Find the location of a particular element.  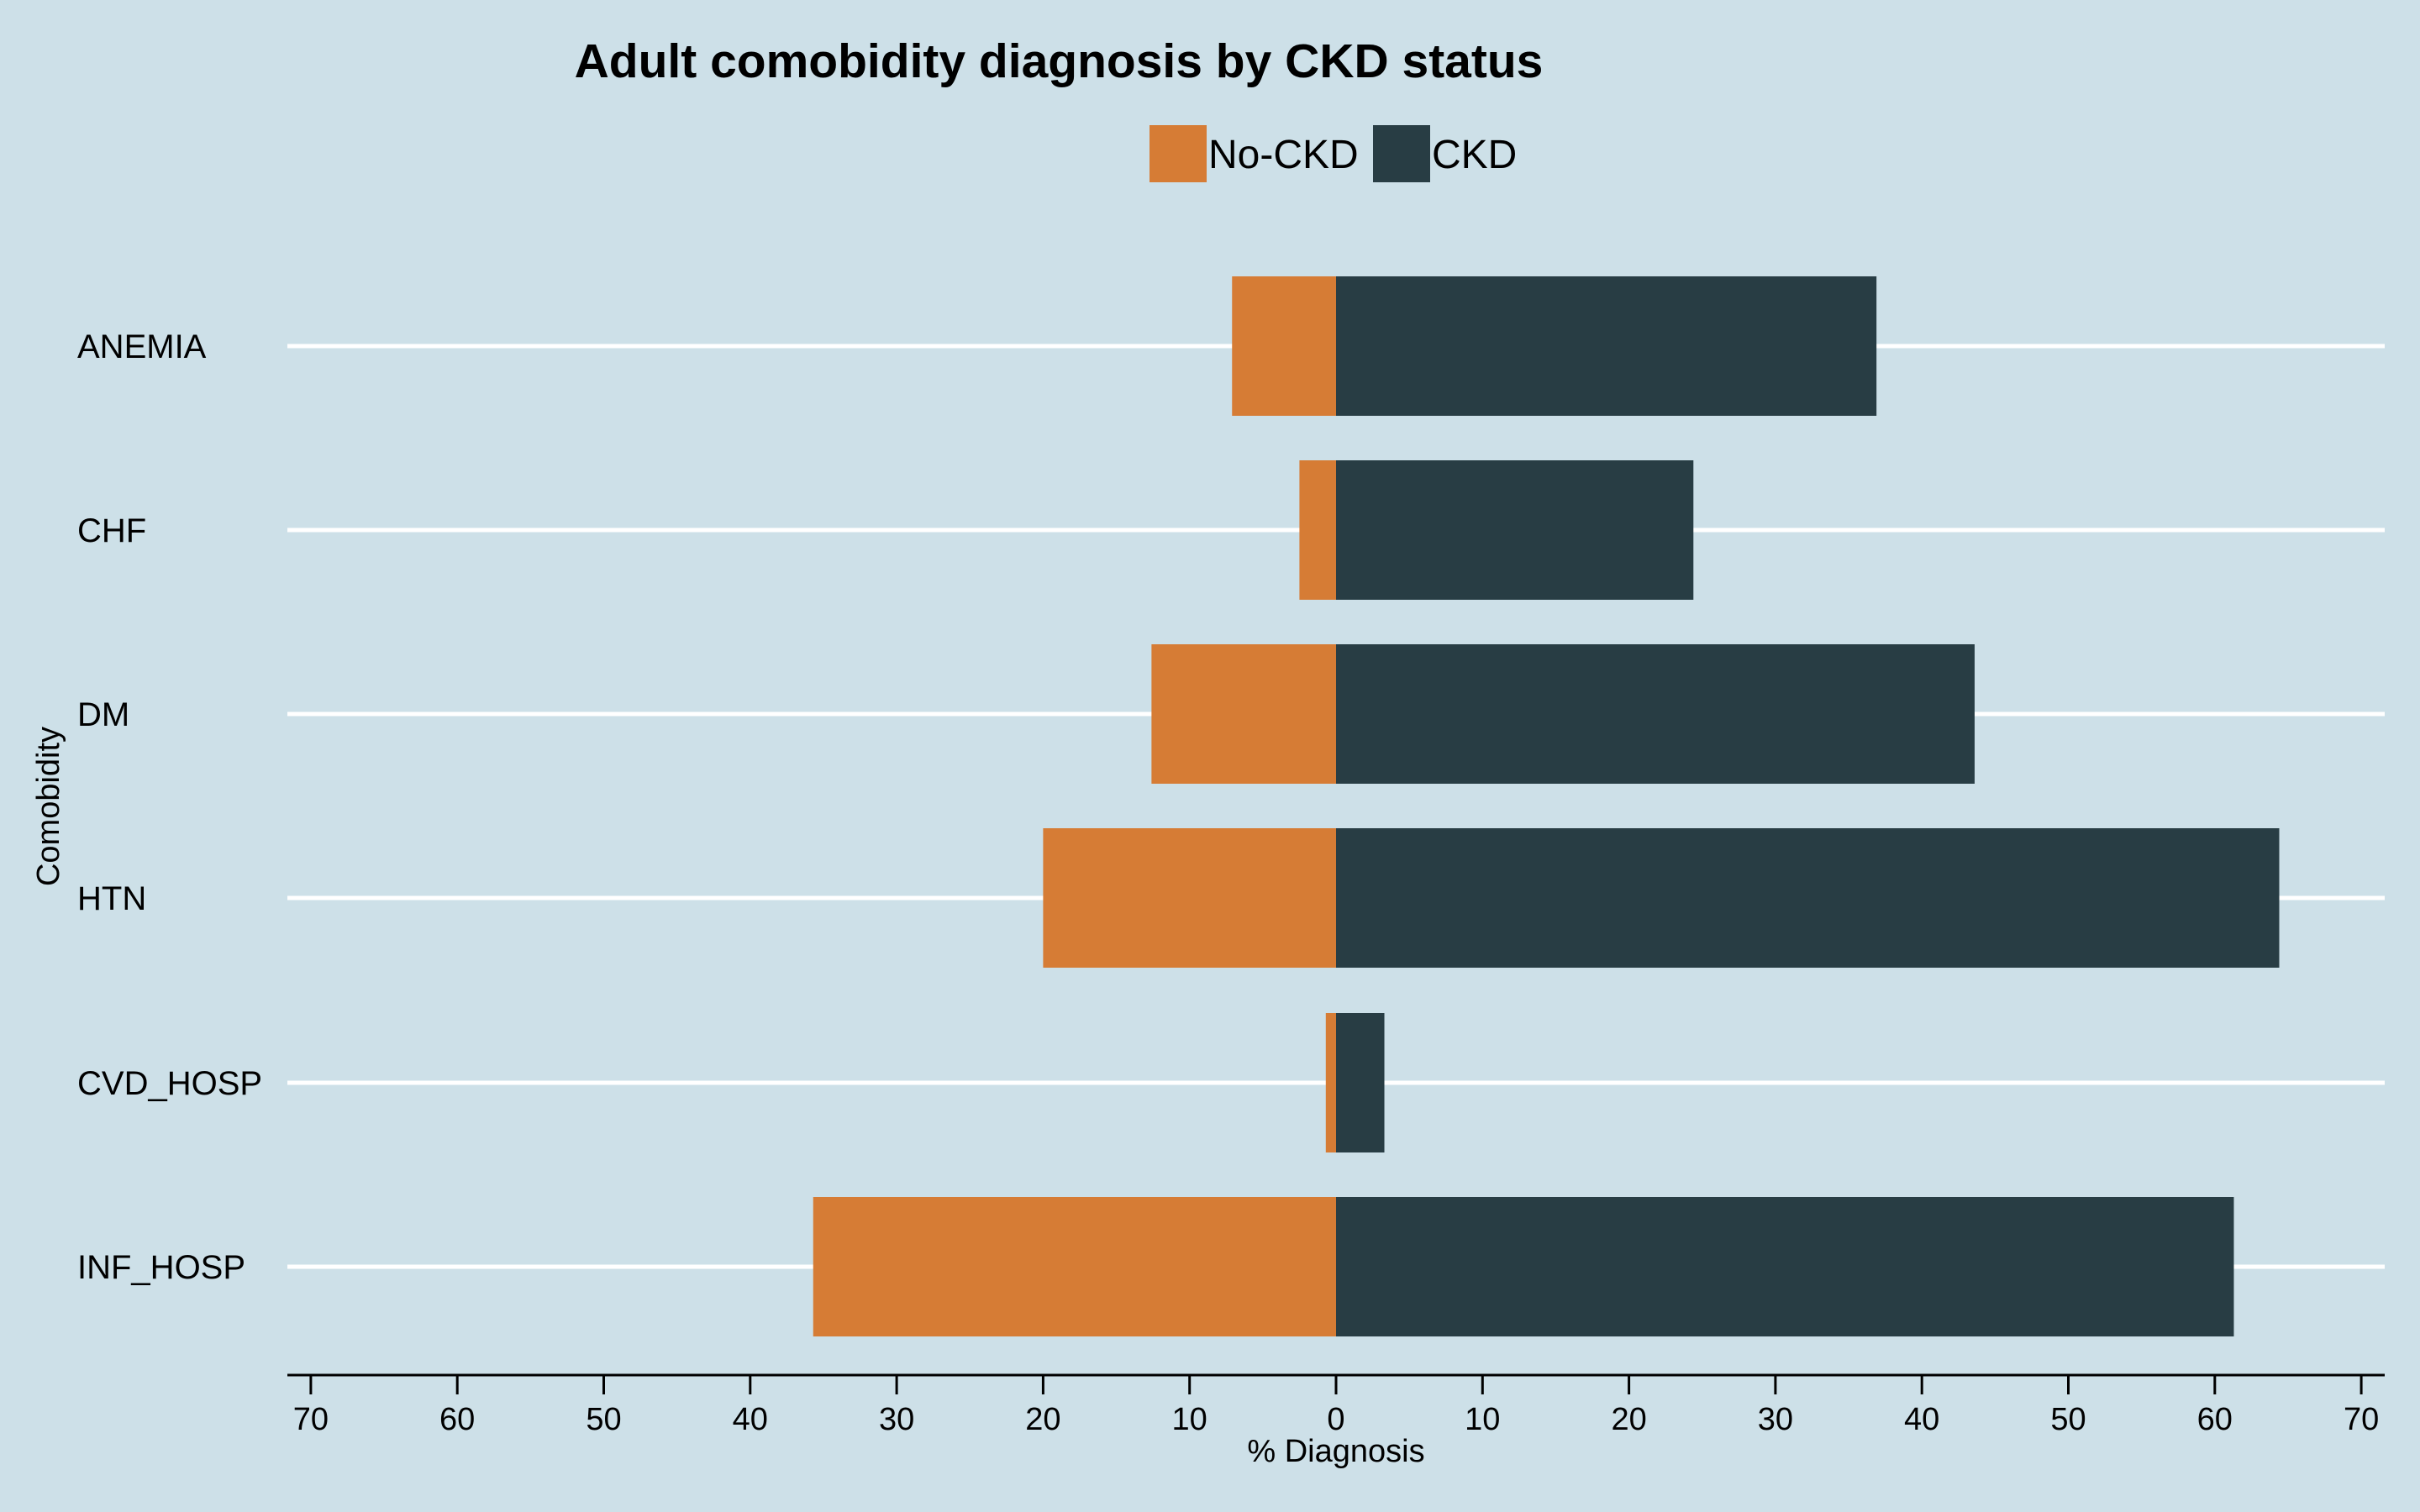

bar-ckd-chf is located at coordinates (1515, 530).